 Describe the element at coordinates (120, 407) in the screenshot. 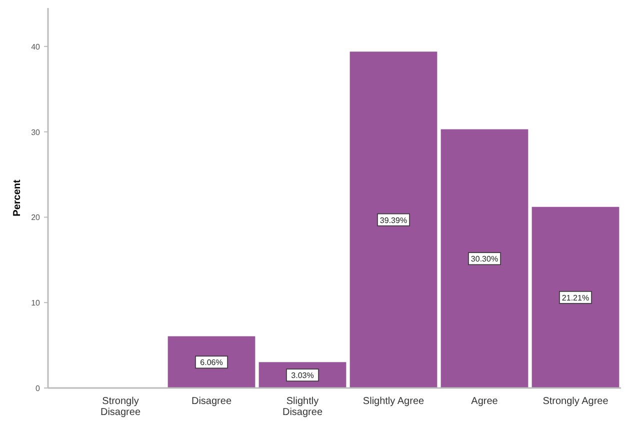

I see `x-tick-label: Strongly Disagree` at that location.